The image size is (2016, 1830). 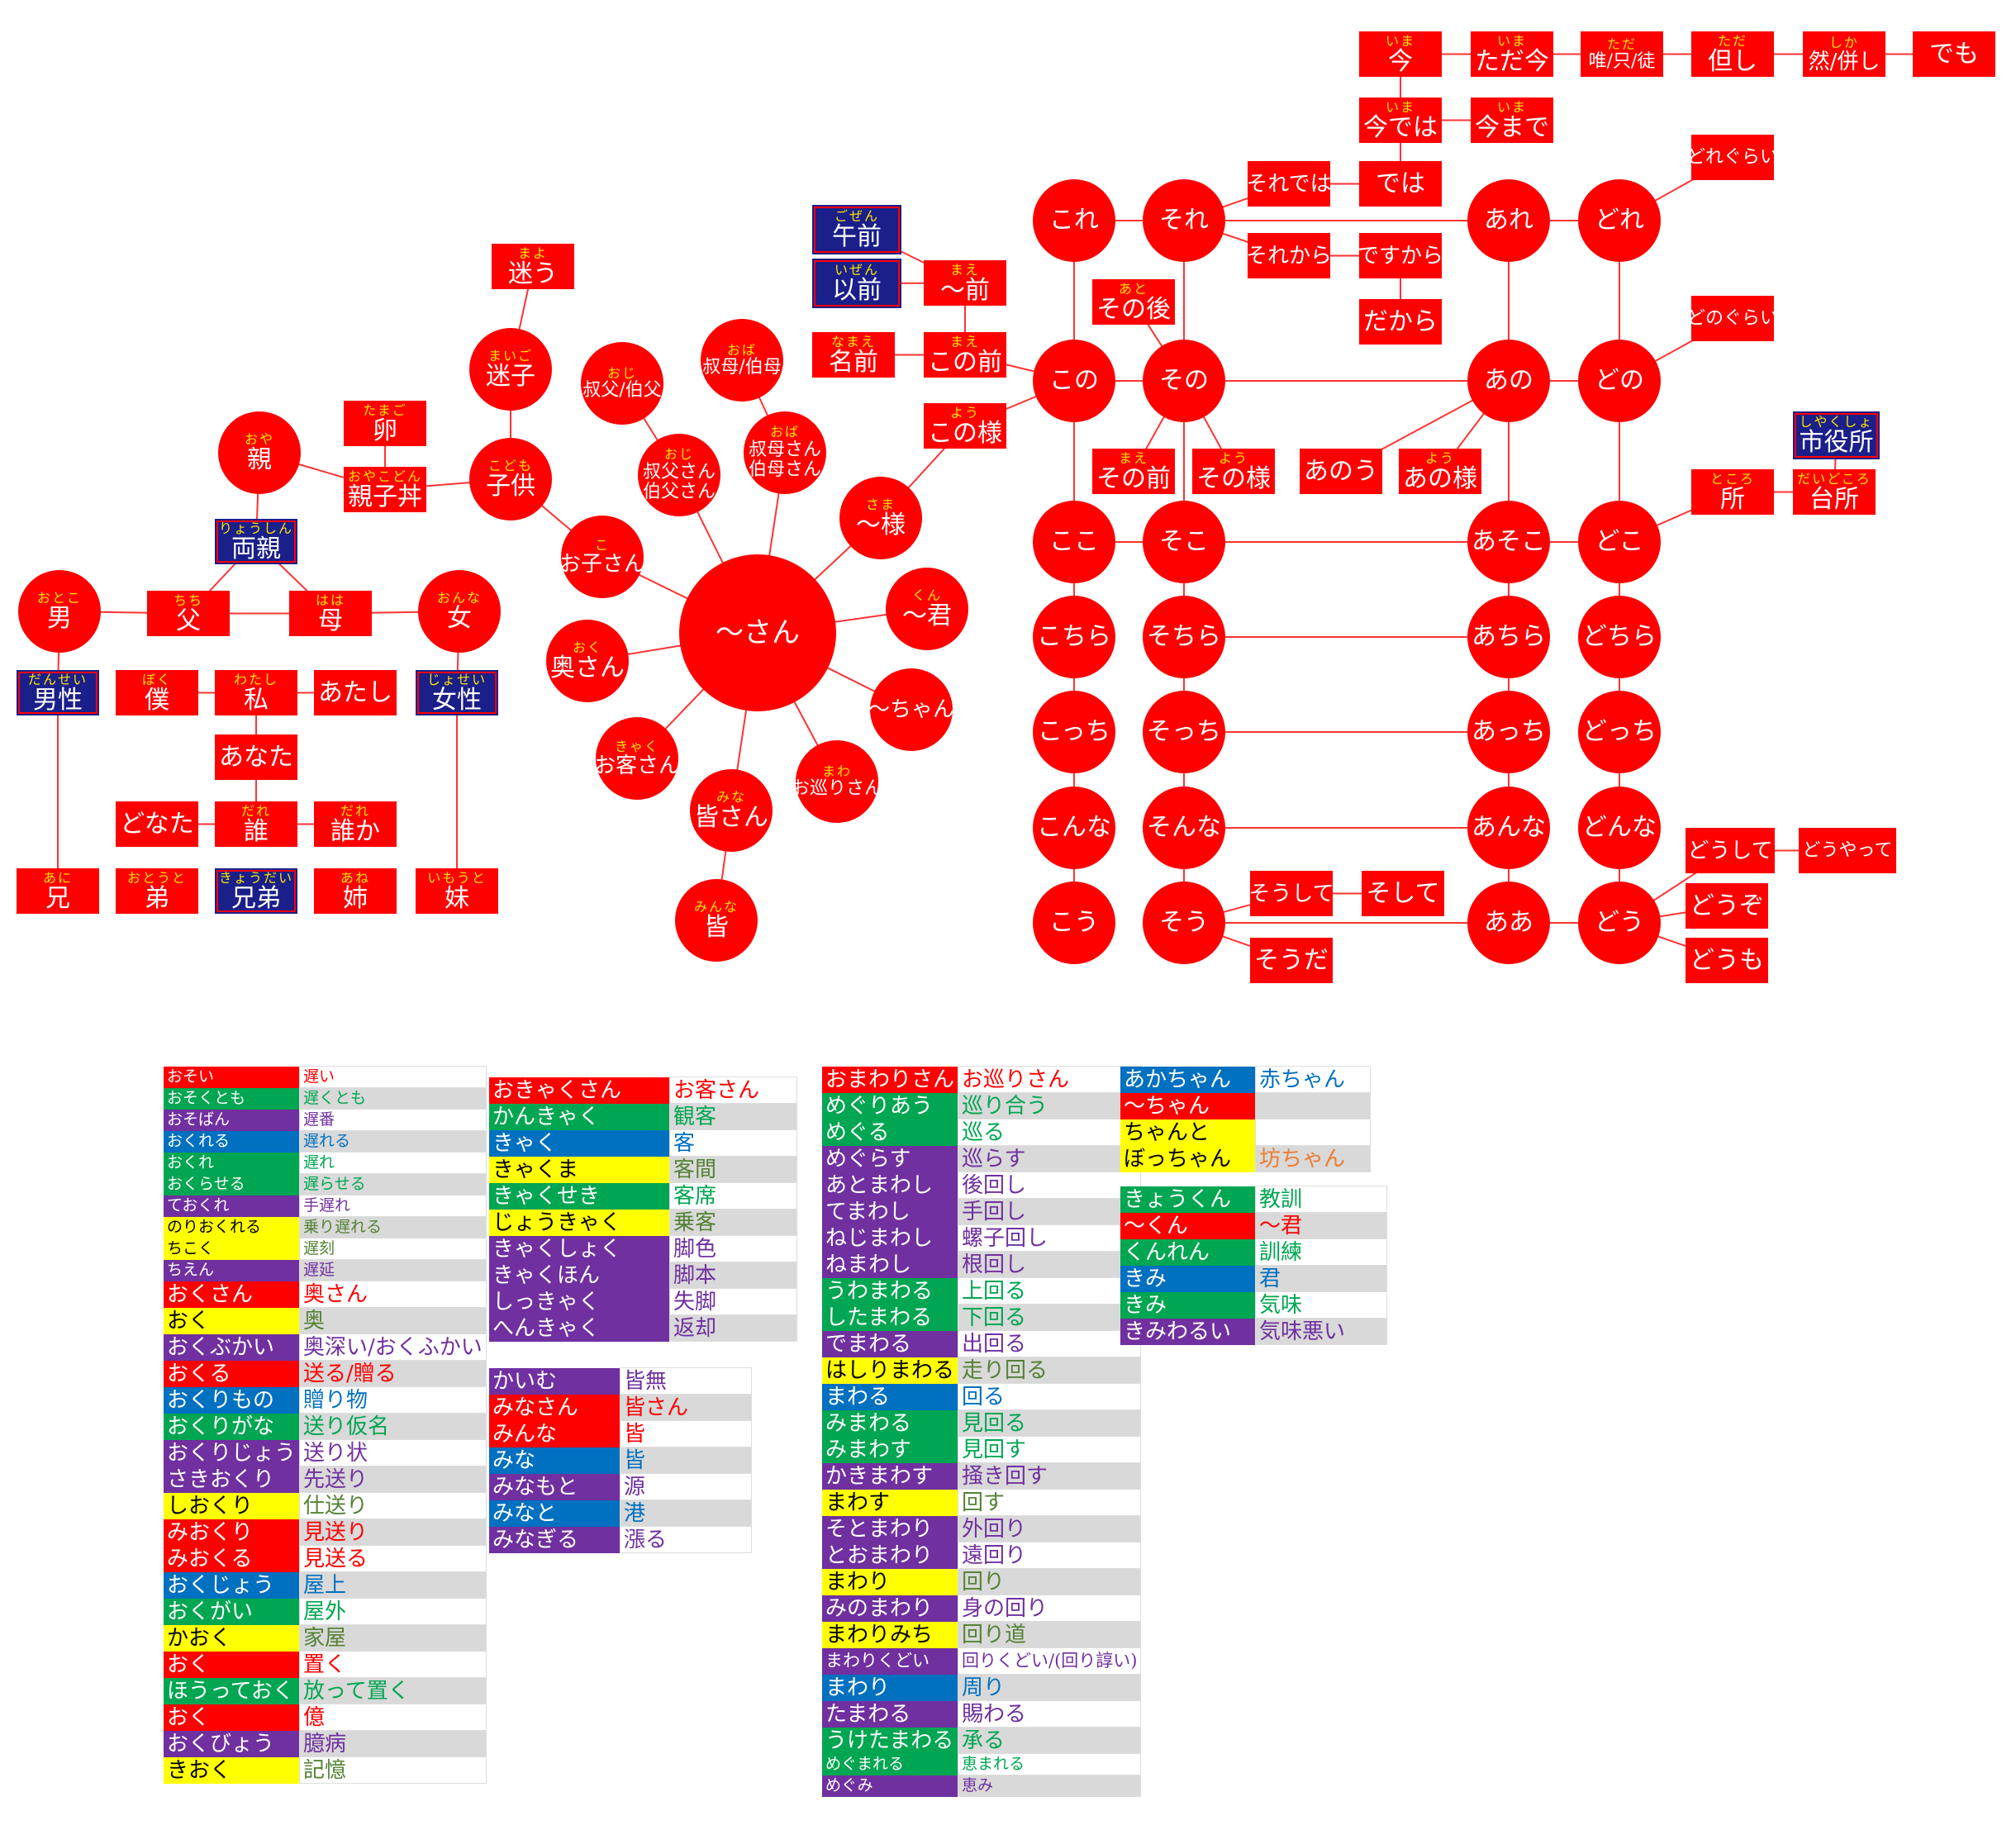 I want to click on reading-cell: おそくとも, so click(x=232, y=1098).